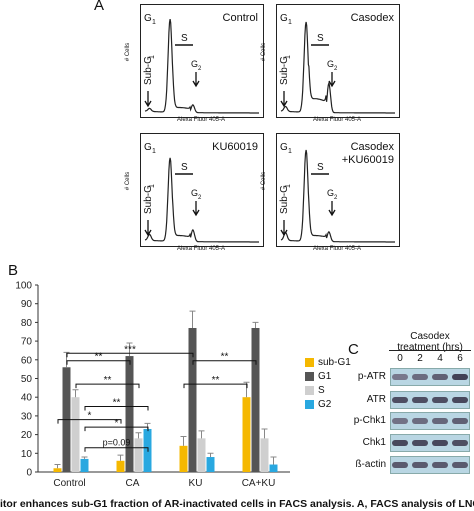  What do you see at coordinates (273, 468) in the screenshot?
I see `bar-G2-CA+KU` at bounding box center [273, 468].